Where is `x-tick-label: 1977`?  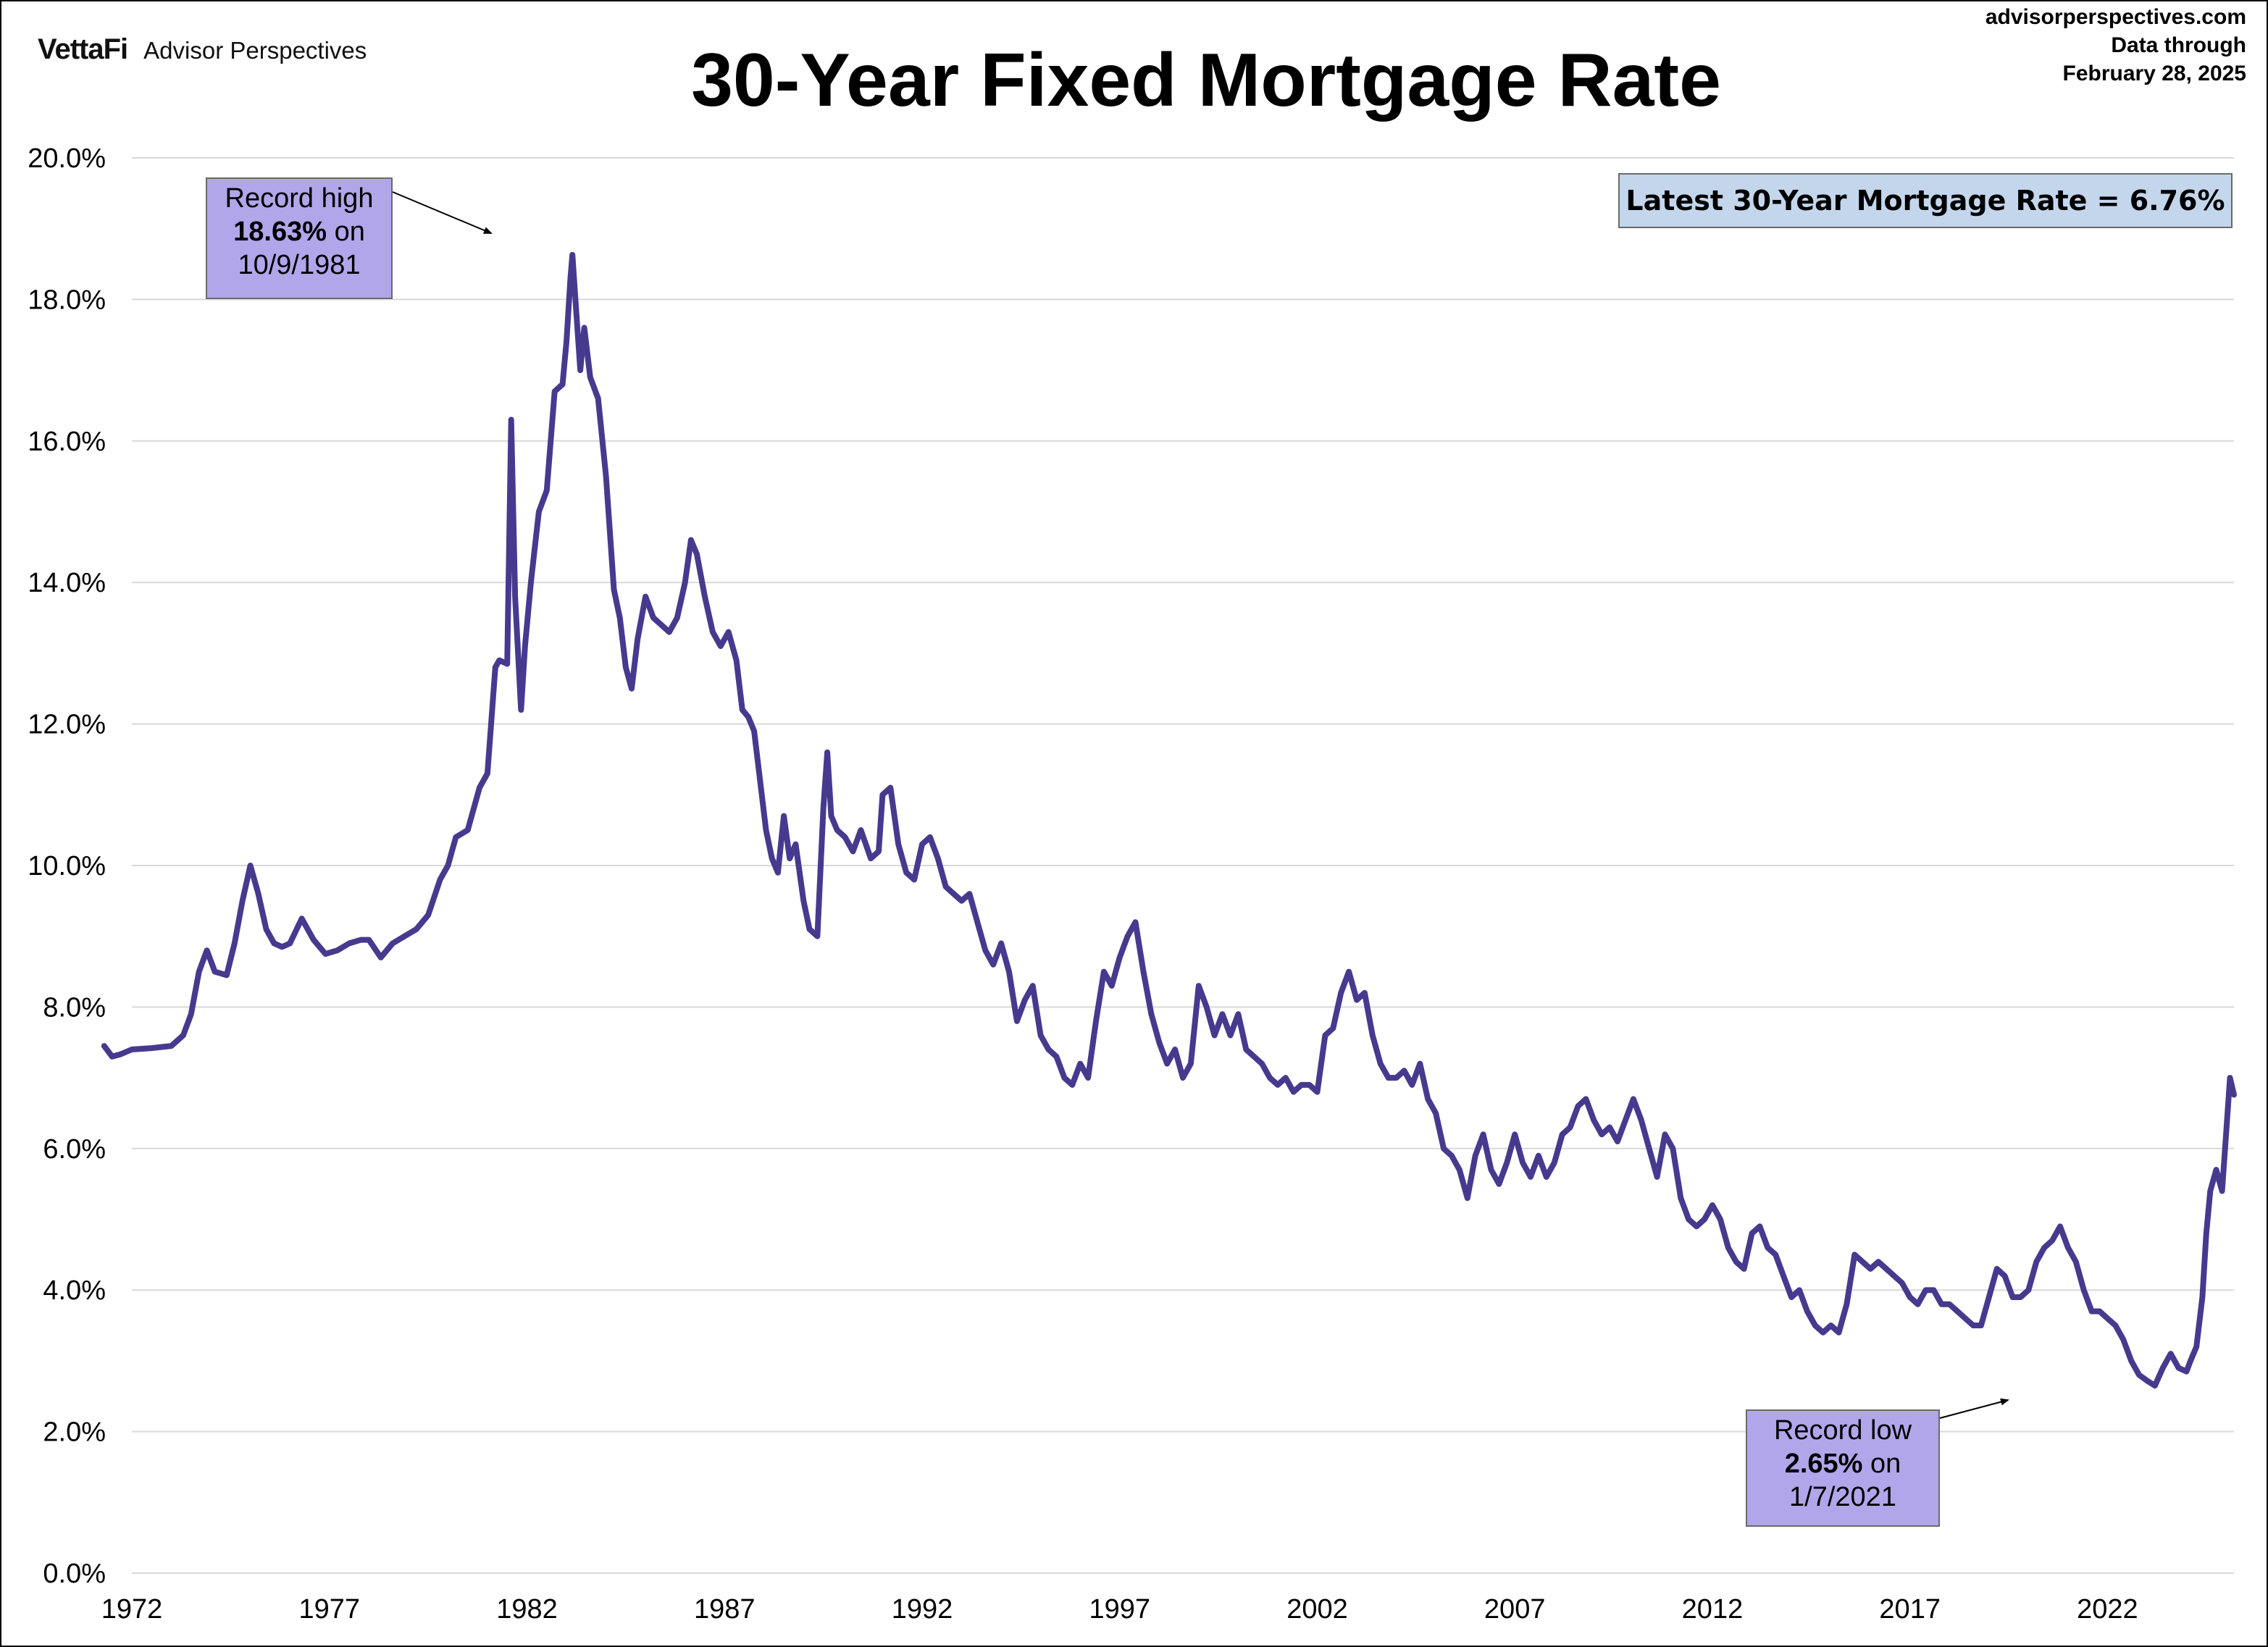
x-tick-label: 1977 is located at coordinates (329, 1610).